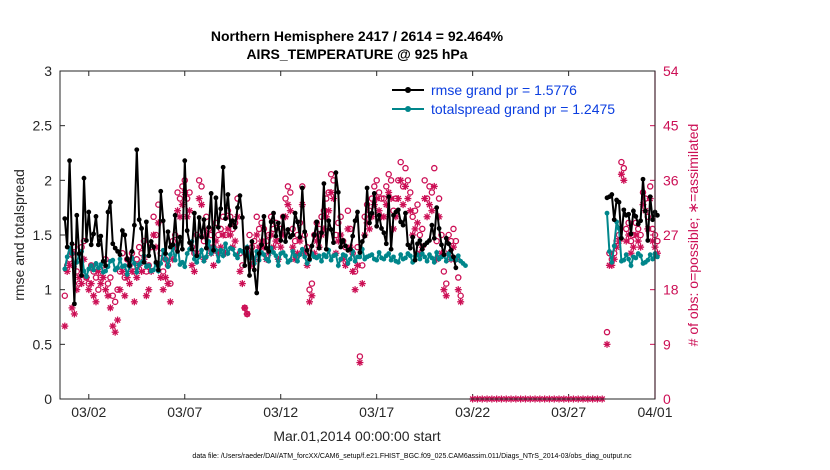  What do you see at coordinates (19, 235) in the screenshot?
I see `y-axis-label-left: rmse and totalspread` at bounding box center [19, 235].